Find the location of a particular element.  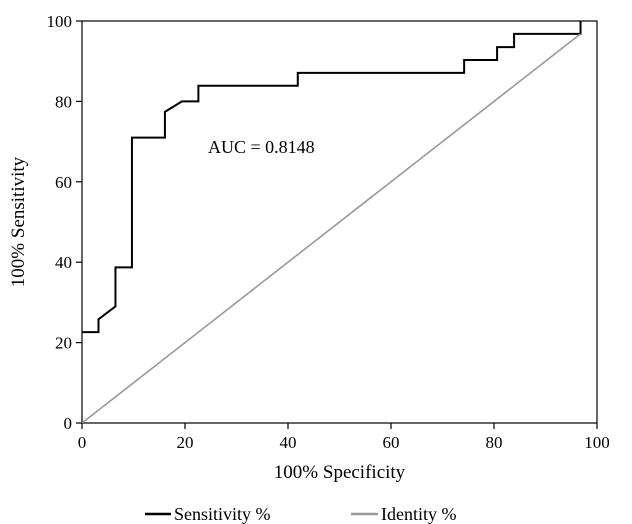

y-tick-label: 100 is located at coordinates (60, 21).